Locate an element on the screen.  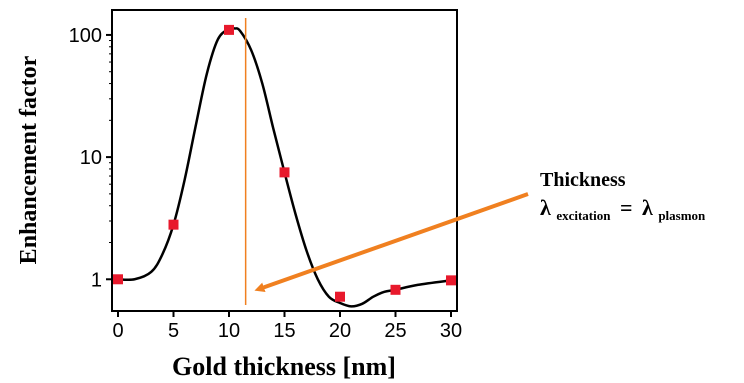
y-tick-label: 100 is located at coordinates (85, 36).